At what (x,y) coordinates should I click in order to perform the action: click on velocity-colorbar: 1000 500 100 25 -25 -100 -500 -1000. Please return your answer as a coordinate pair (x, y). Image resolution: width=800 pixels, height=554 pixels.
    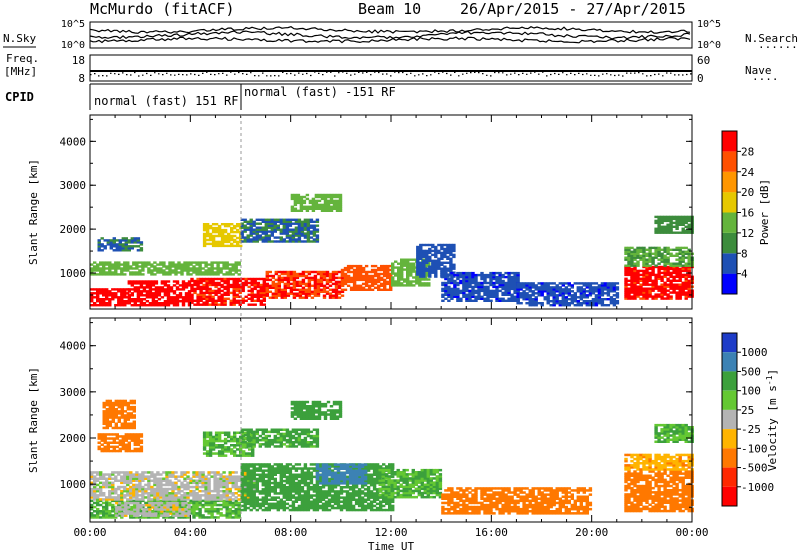
    Looking at the image, I should click on (747, 419).